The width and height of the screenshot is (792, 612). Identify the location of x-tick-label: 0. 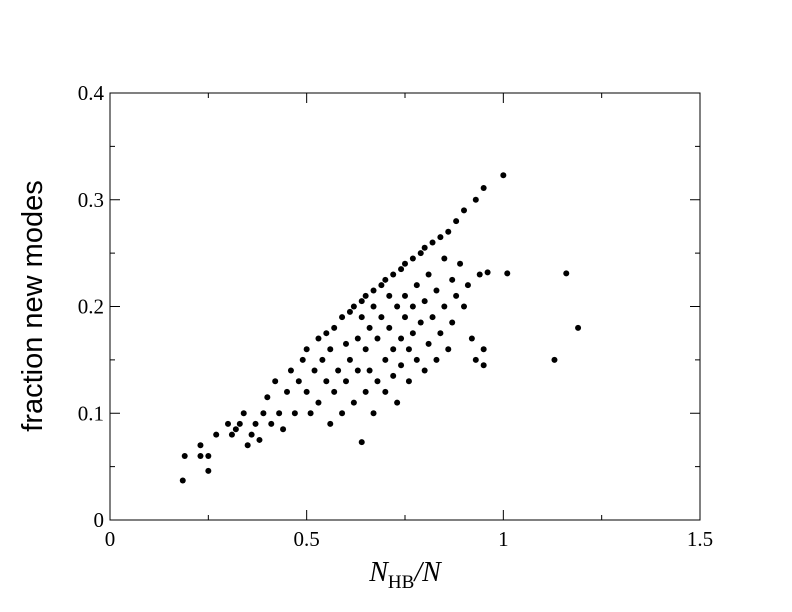
(110, 539).